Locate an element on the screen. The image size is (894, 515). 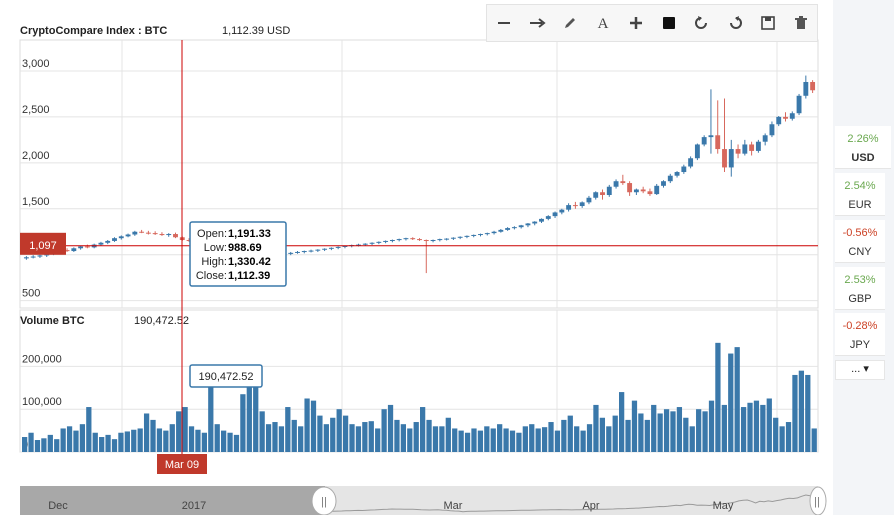
navigator: Dec 2017 Mar Apr May || || is located at coordinates (423, 500).